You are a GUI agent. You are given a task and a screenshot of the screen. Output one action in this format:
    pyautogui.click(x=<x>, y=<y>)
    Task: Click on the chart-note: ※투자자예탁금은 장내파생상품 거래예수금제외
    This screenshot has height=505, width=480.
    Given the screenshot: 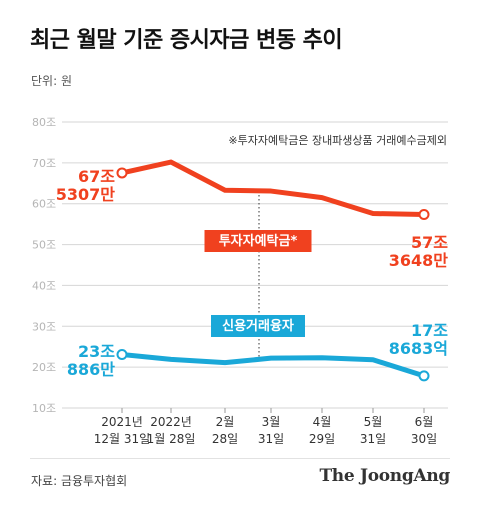 What is the action you would take?
    pyautogui.click(x=337, y=140)
    